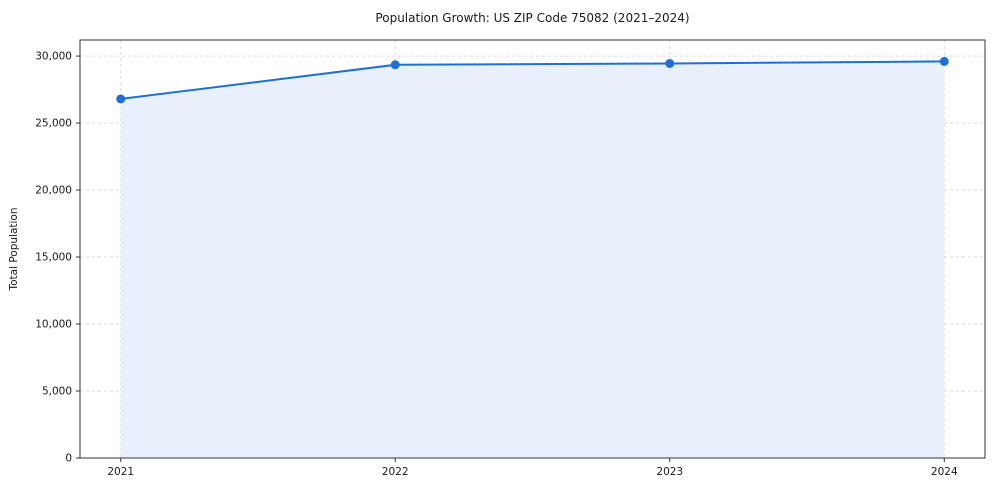 This screenshot has width=1000, height=500. What do you see at coordinates (53, 124) in the screenshot?
I see `y-tick-label: 25,000` at bounding box center [53, 124].